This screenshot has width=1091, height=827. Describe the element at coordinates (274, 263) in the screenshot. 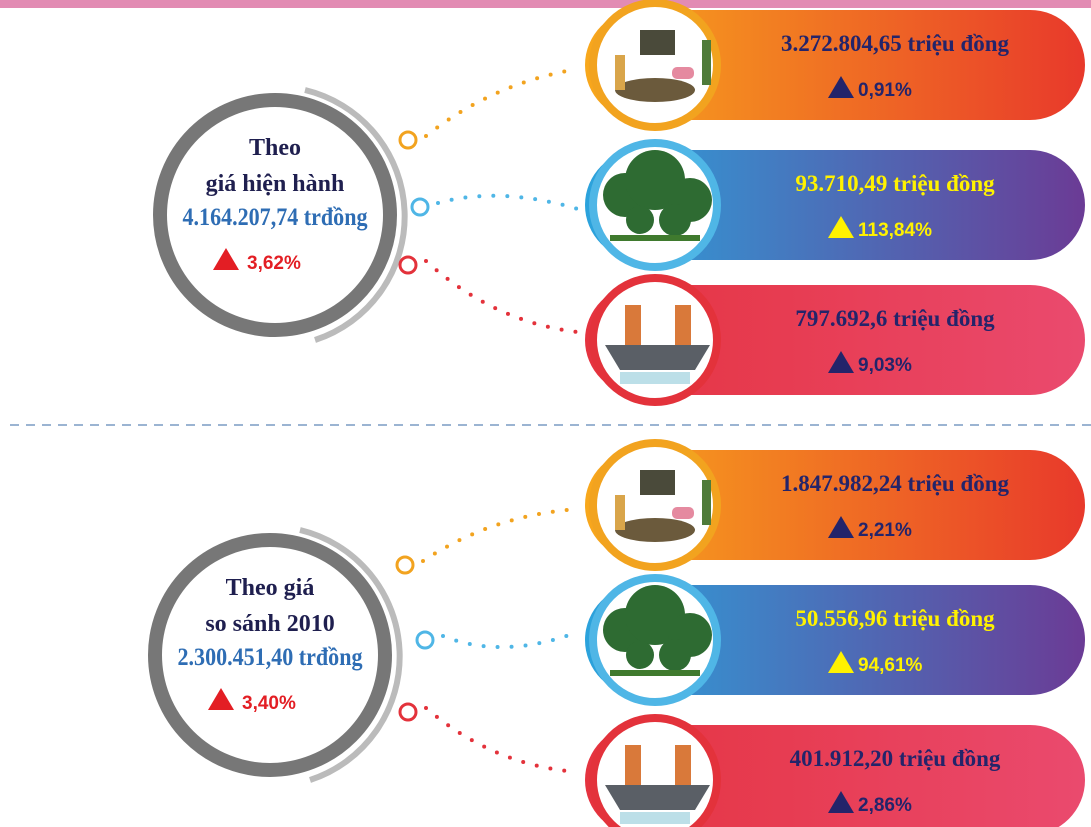

I see `circle-change: 3,62%` at that location.